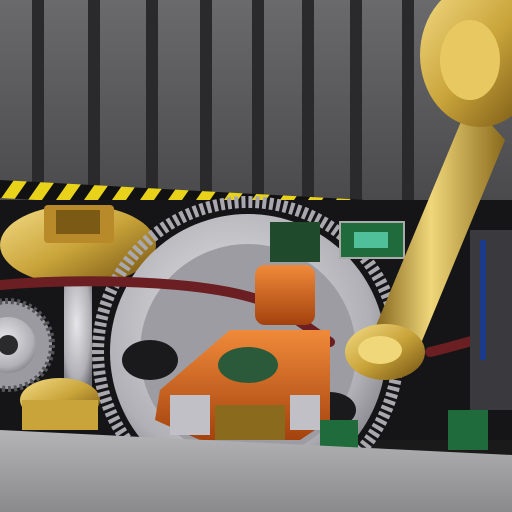 The height and width of the screenshot is (512, 512). Describe the element at coordinates (437, 235) in the screenshot. I see `brass-rod` at that location.